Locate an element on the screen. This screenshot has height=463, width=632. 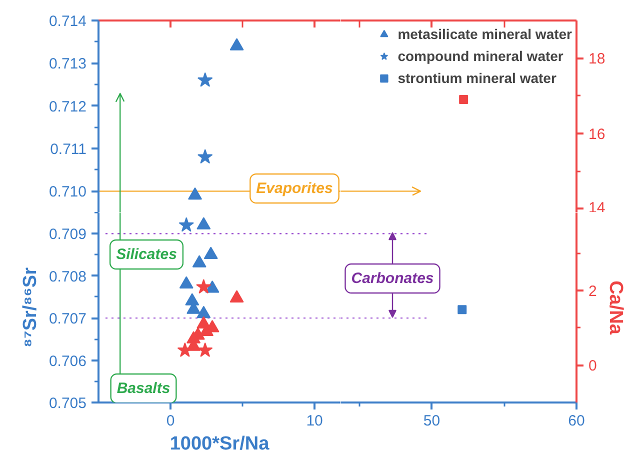
y2-tick-label: 16 is located at coordinates (597, 134).